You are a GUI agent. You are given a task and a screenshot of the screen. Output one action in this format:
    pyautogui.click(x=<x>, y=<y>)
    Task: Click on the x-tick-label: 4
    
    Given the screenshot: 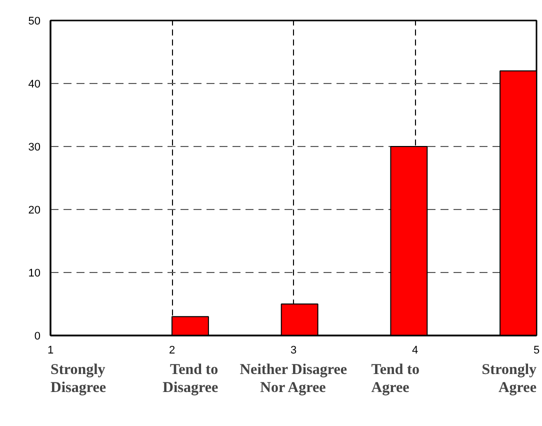 What is the action you would take?
    pyautogui.click(x=415, y=350)
    